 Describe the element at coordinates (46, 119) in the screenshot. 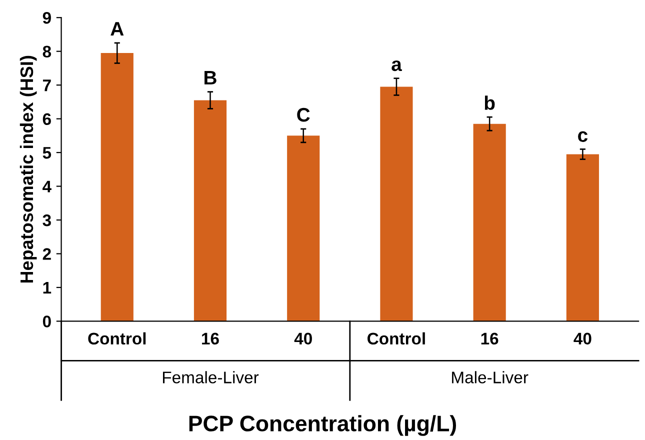

I see `y-tick-label: 6` at that location.